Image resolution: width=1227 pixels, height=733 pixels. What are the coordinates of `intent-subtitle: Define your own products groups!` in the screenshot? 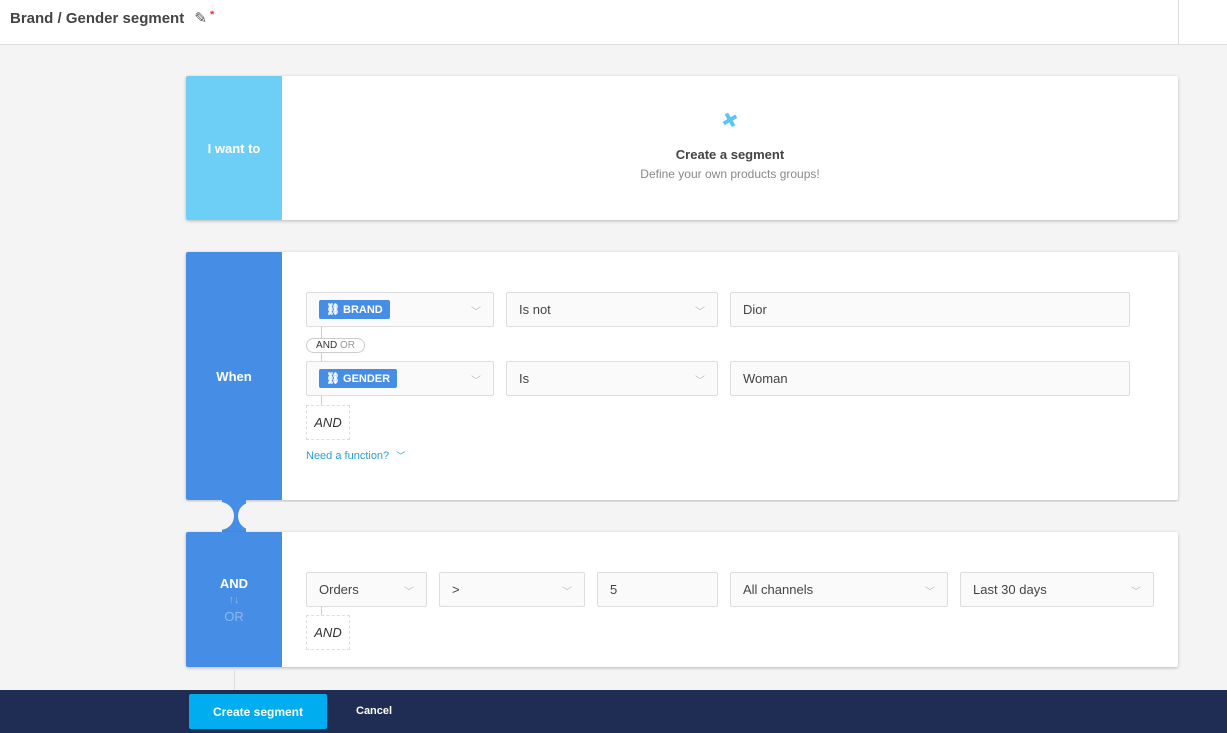 It's located at (730, 174).